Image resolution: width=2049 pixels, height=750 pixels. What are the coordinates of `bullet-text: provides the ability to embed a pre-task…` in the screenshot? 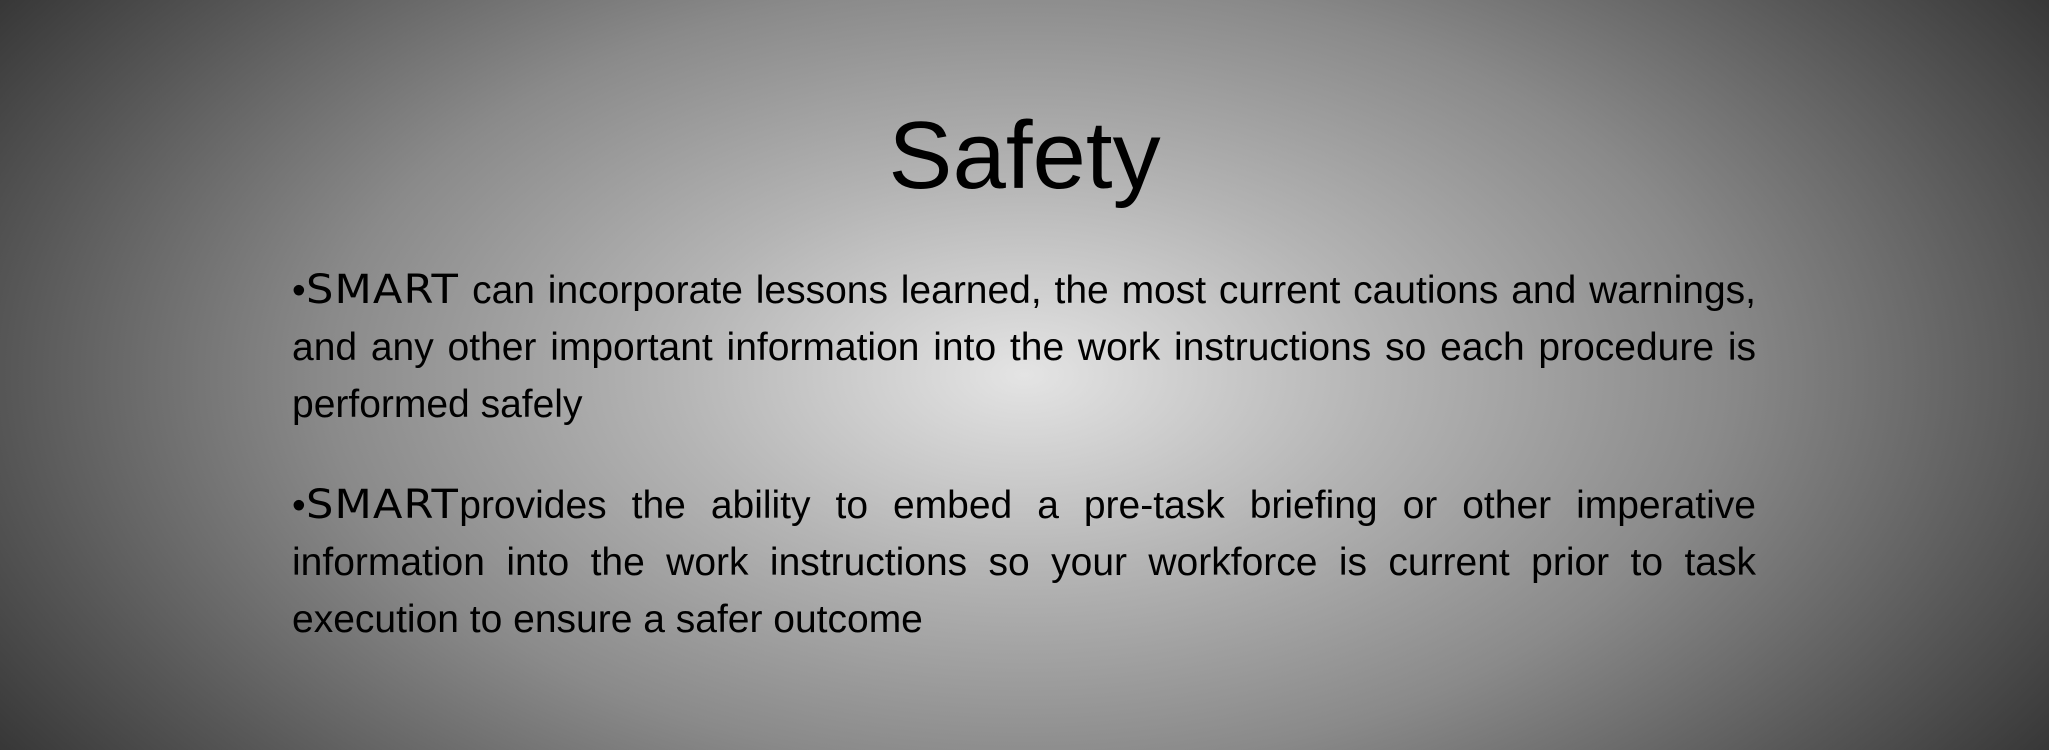 It's located at (1024, 562).